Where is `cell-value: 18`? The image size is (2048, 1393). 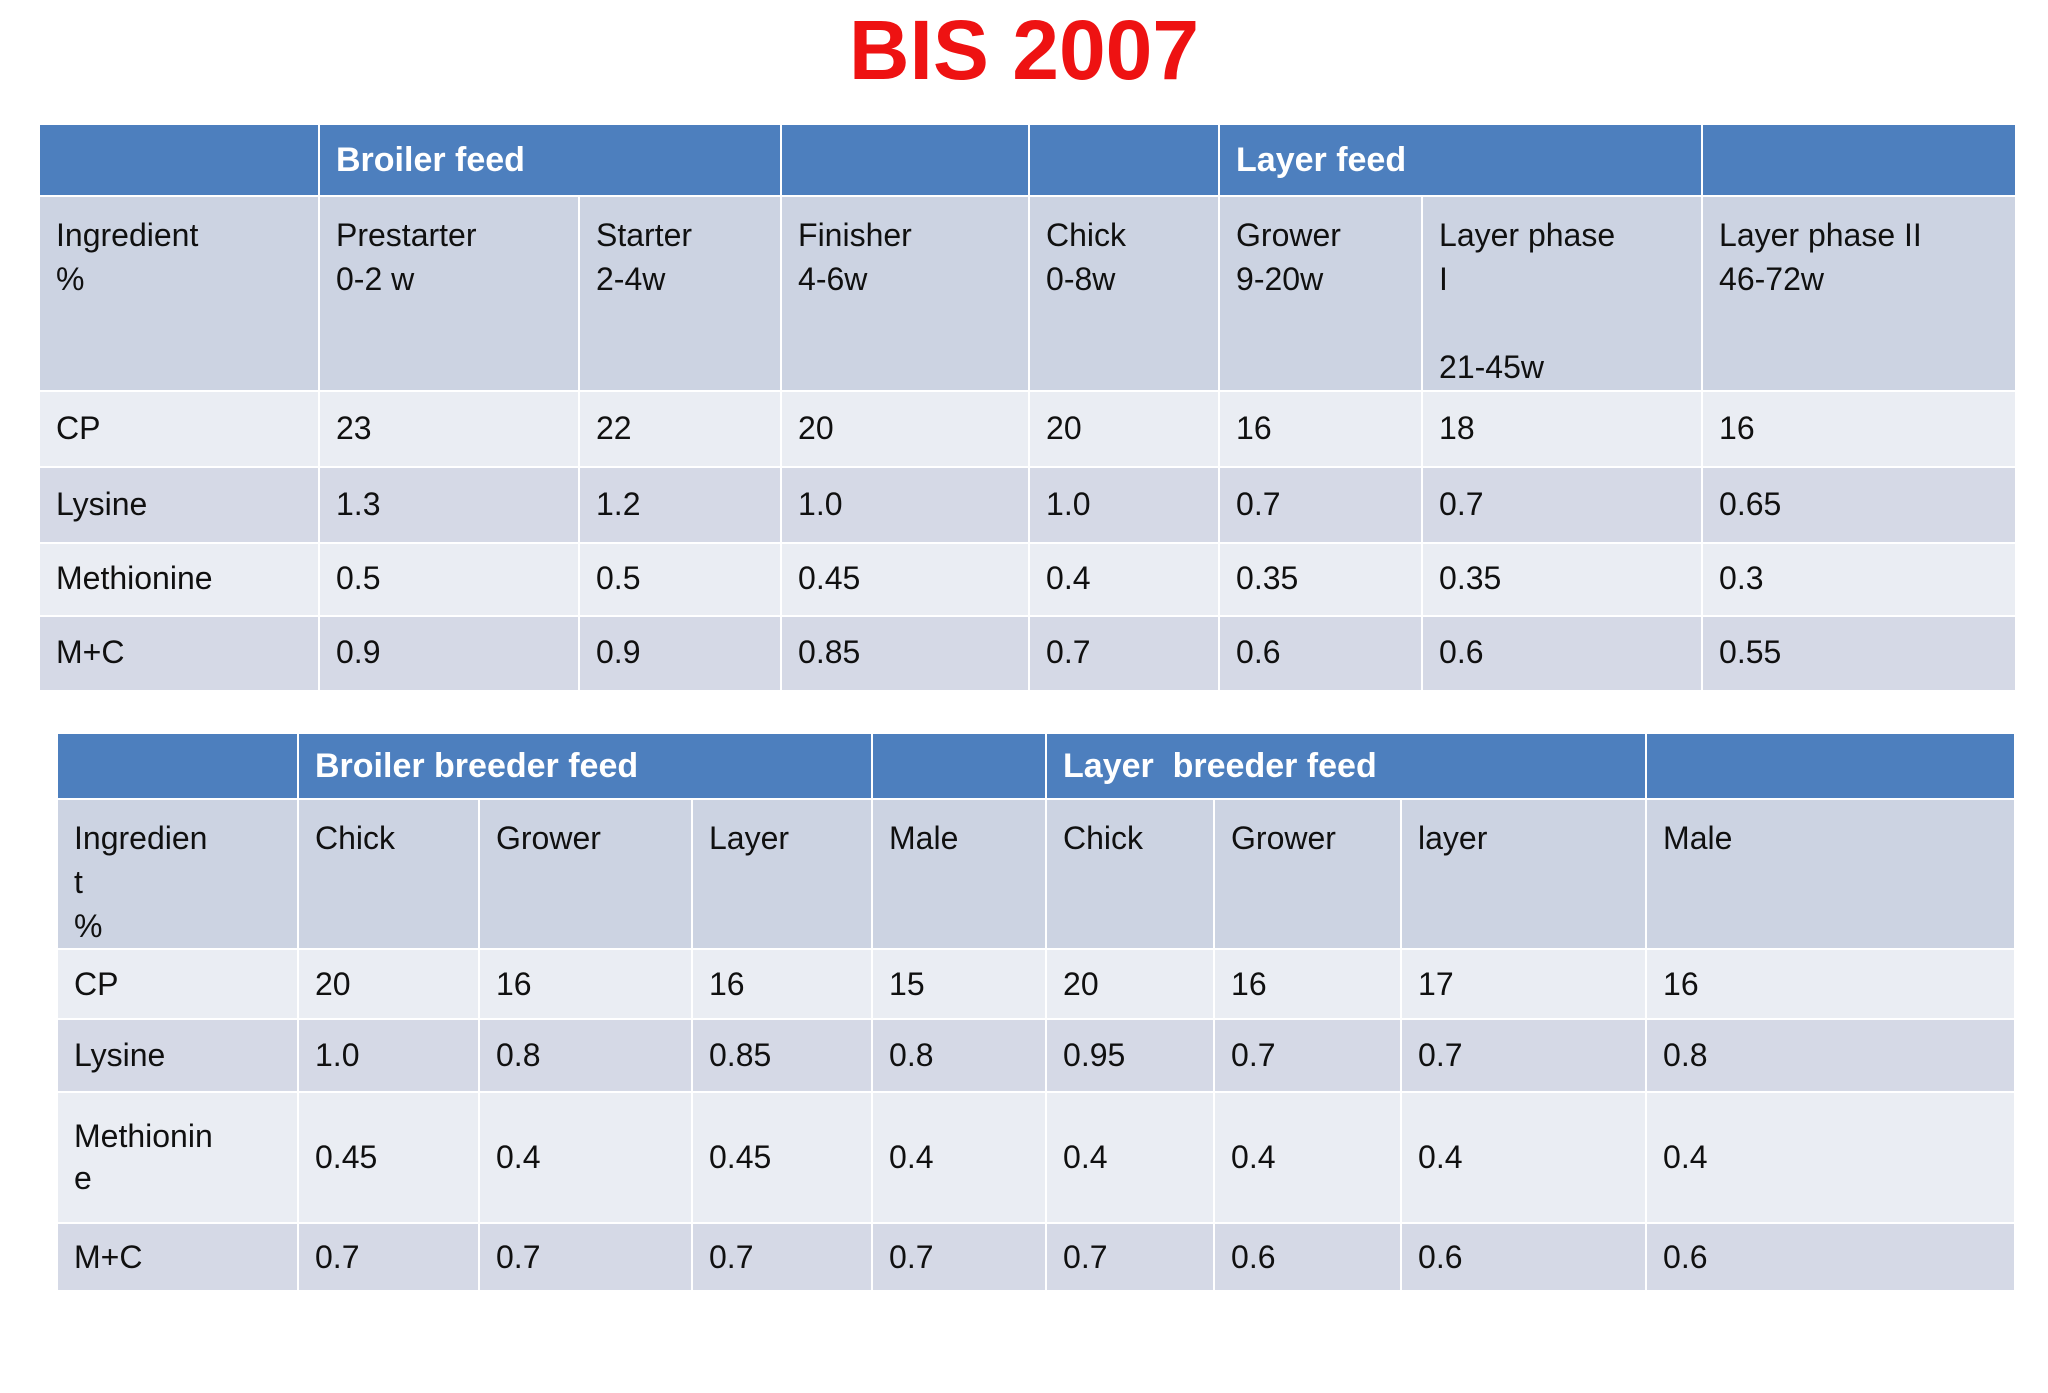 cell-value: 18 is located at coordinates (1457, 427).